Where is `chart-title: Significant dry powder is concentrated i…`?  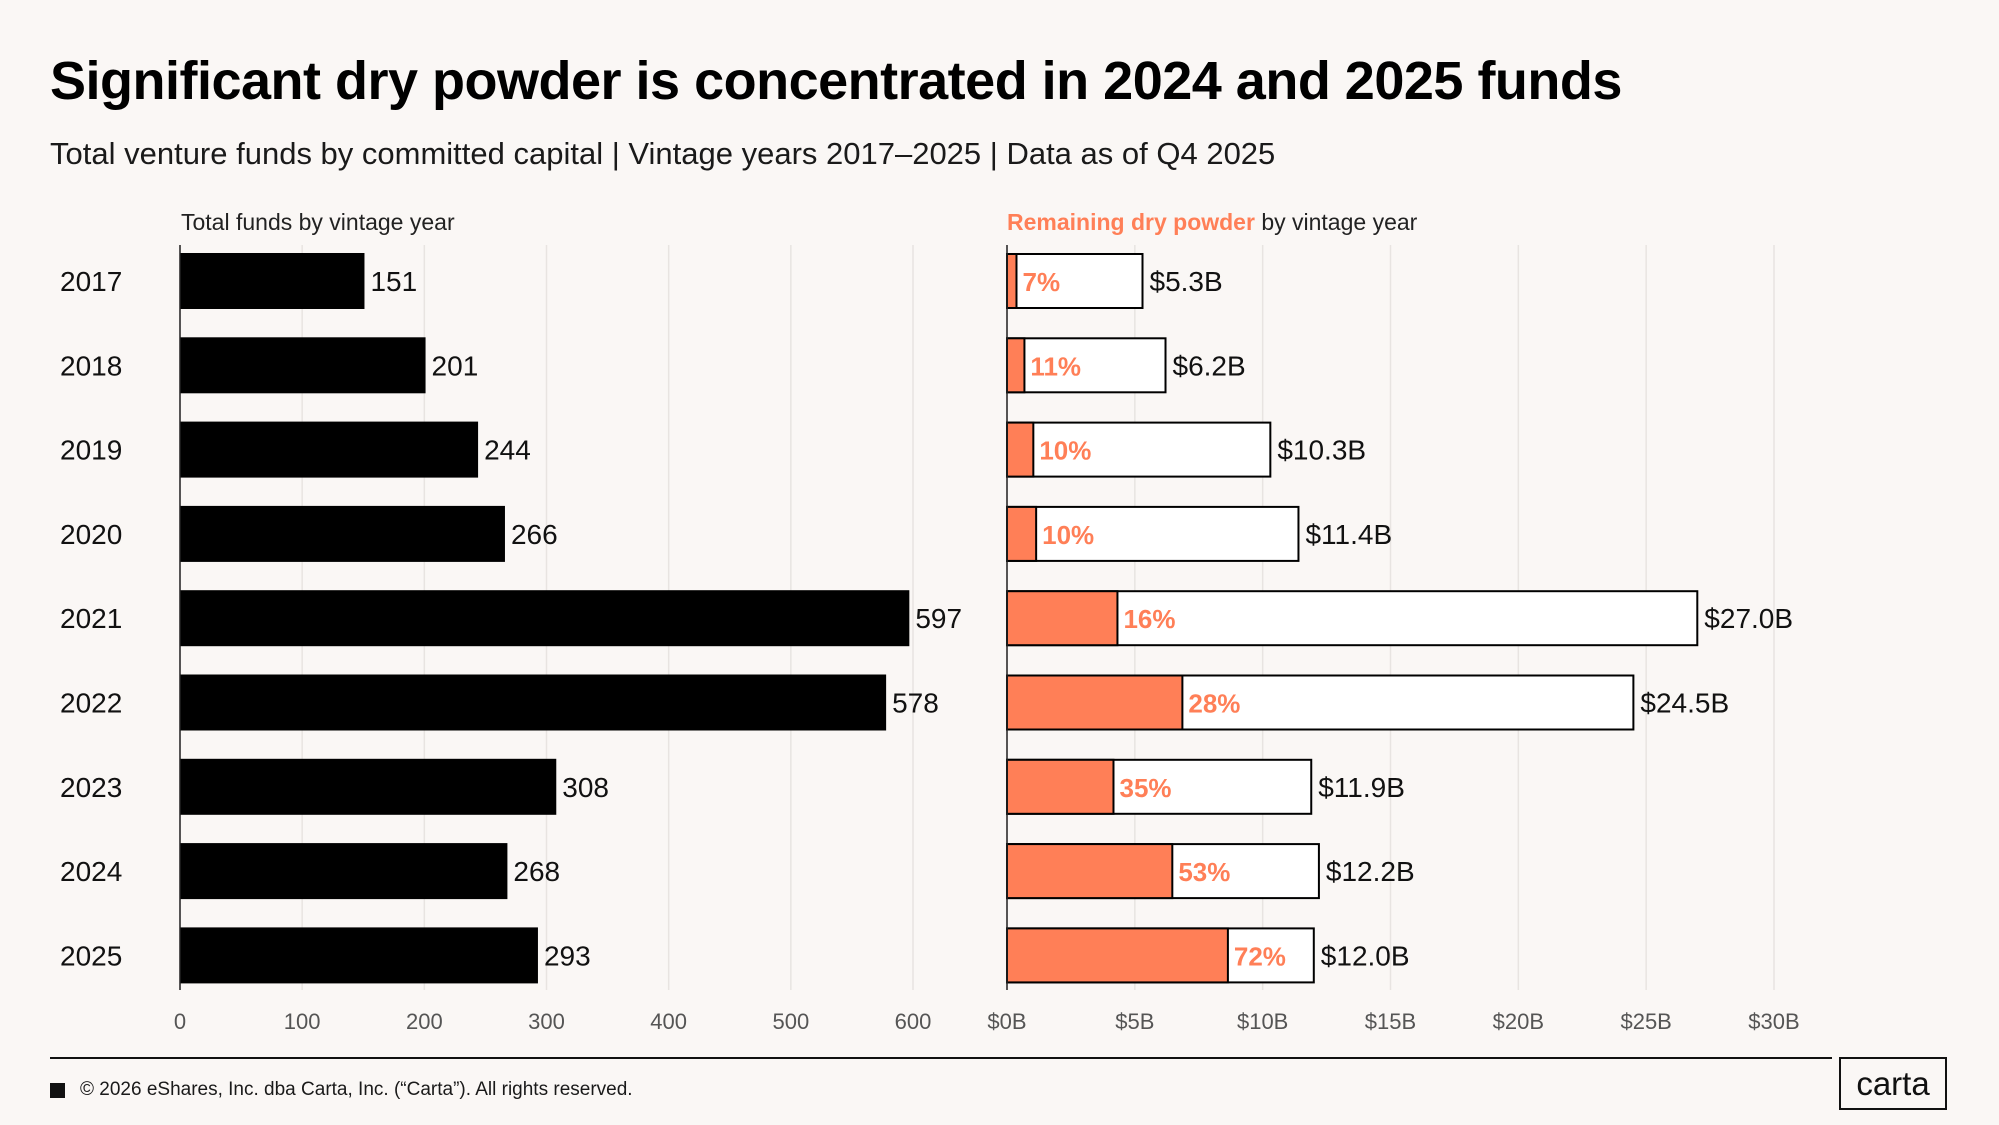
chart-title: Significant dry powder is concentrated i… is located at coordinates (836, 81).